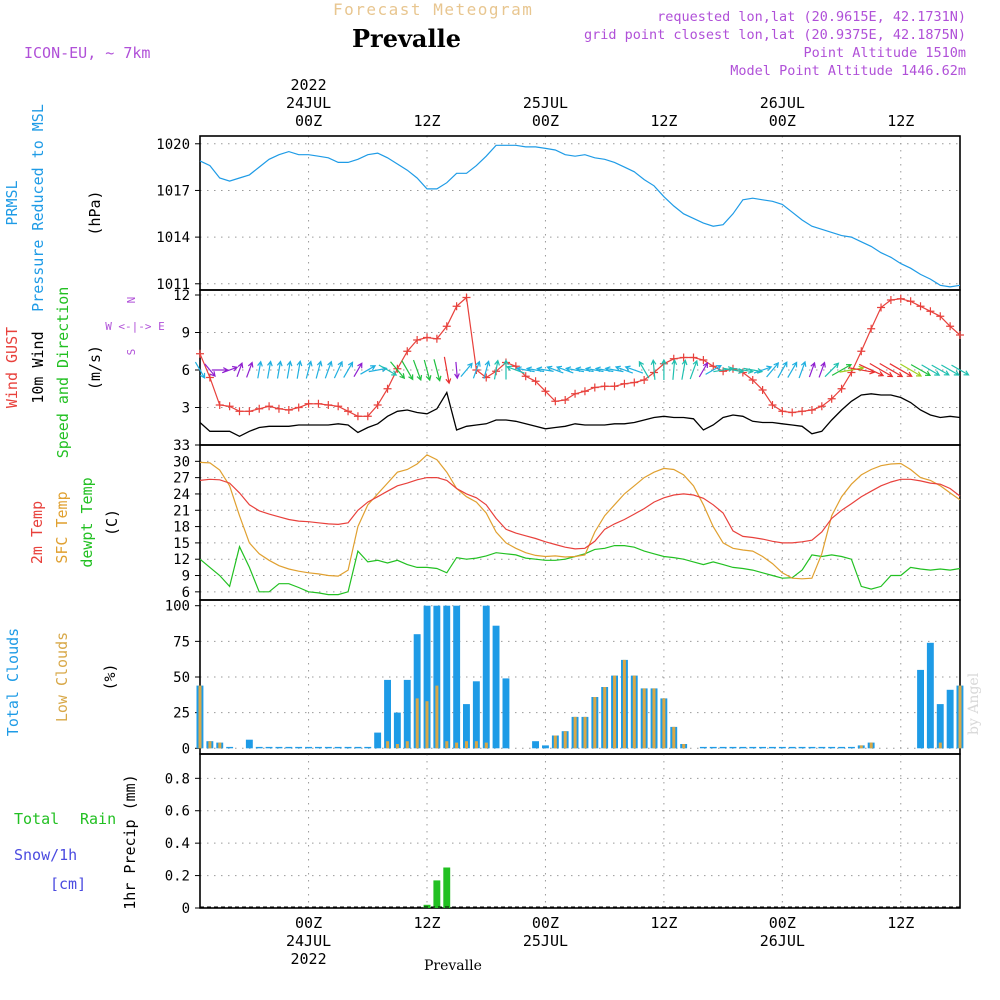  Describe the element at coordinates (38, 367) in the screenshot. I see `wind10m-label: 10m Wind` at that location.